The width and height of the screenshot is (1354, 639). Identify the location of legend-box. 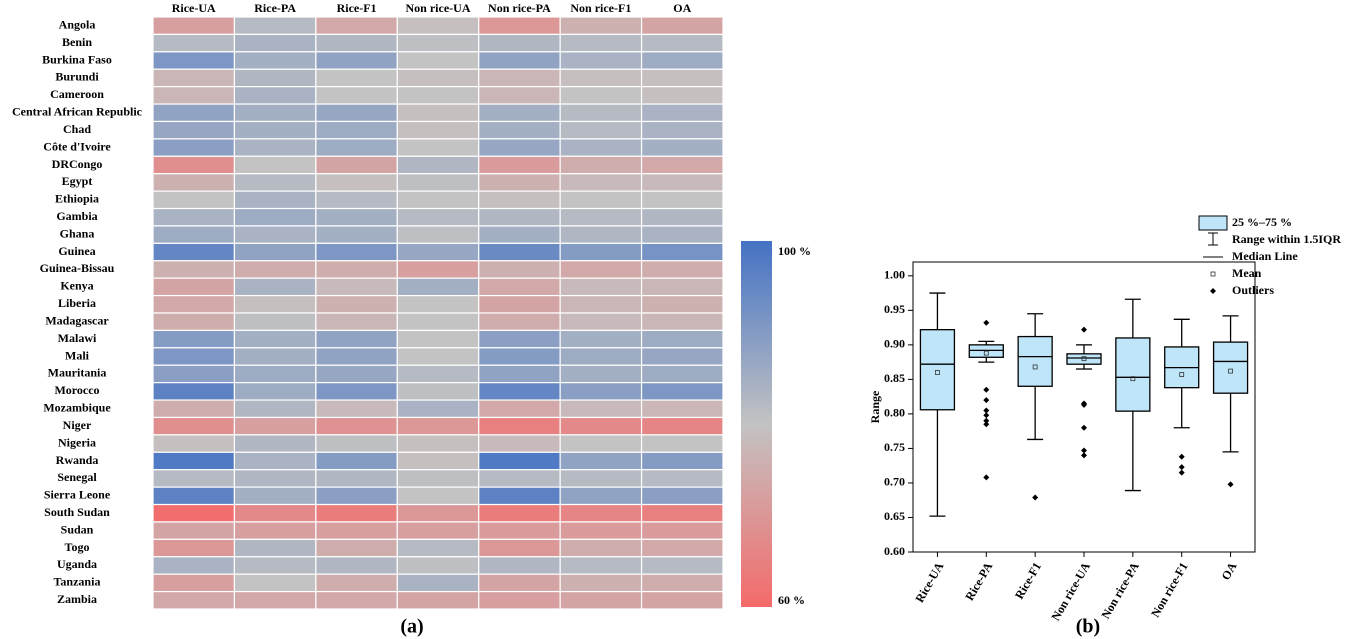
(1213, 223).